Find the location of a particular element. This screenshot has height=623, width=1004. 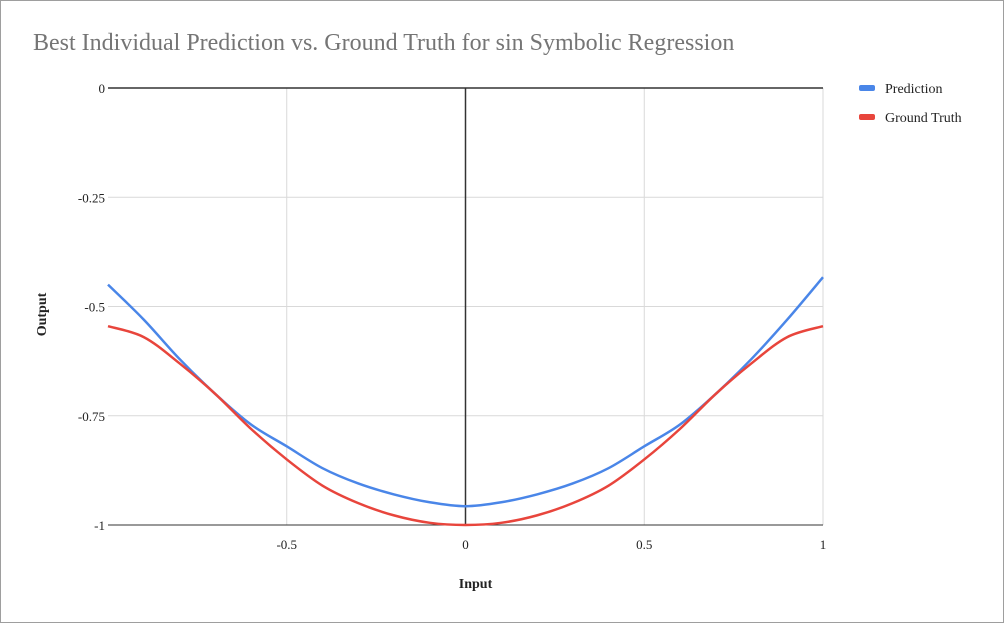

x-tick-label: 1 is located at coordinates (823, 544).